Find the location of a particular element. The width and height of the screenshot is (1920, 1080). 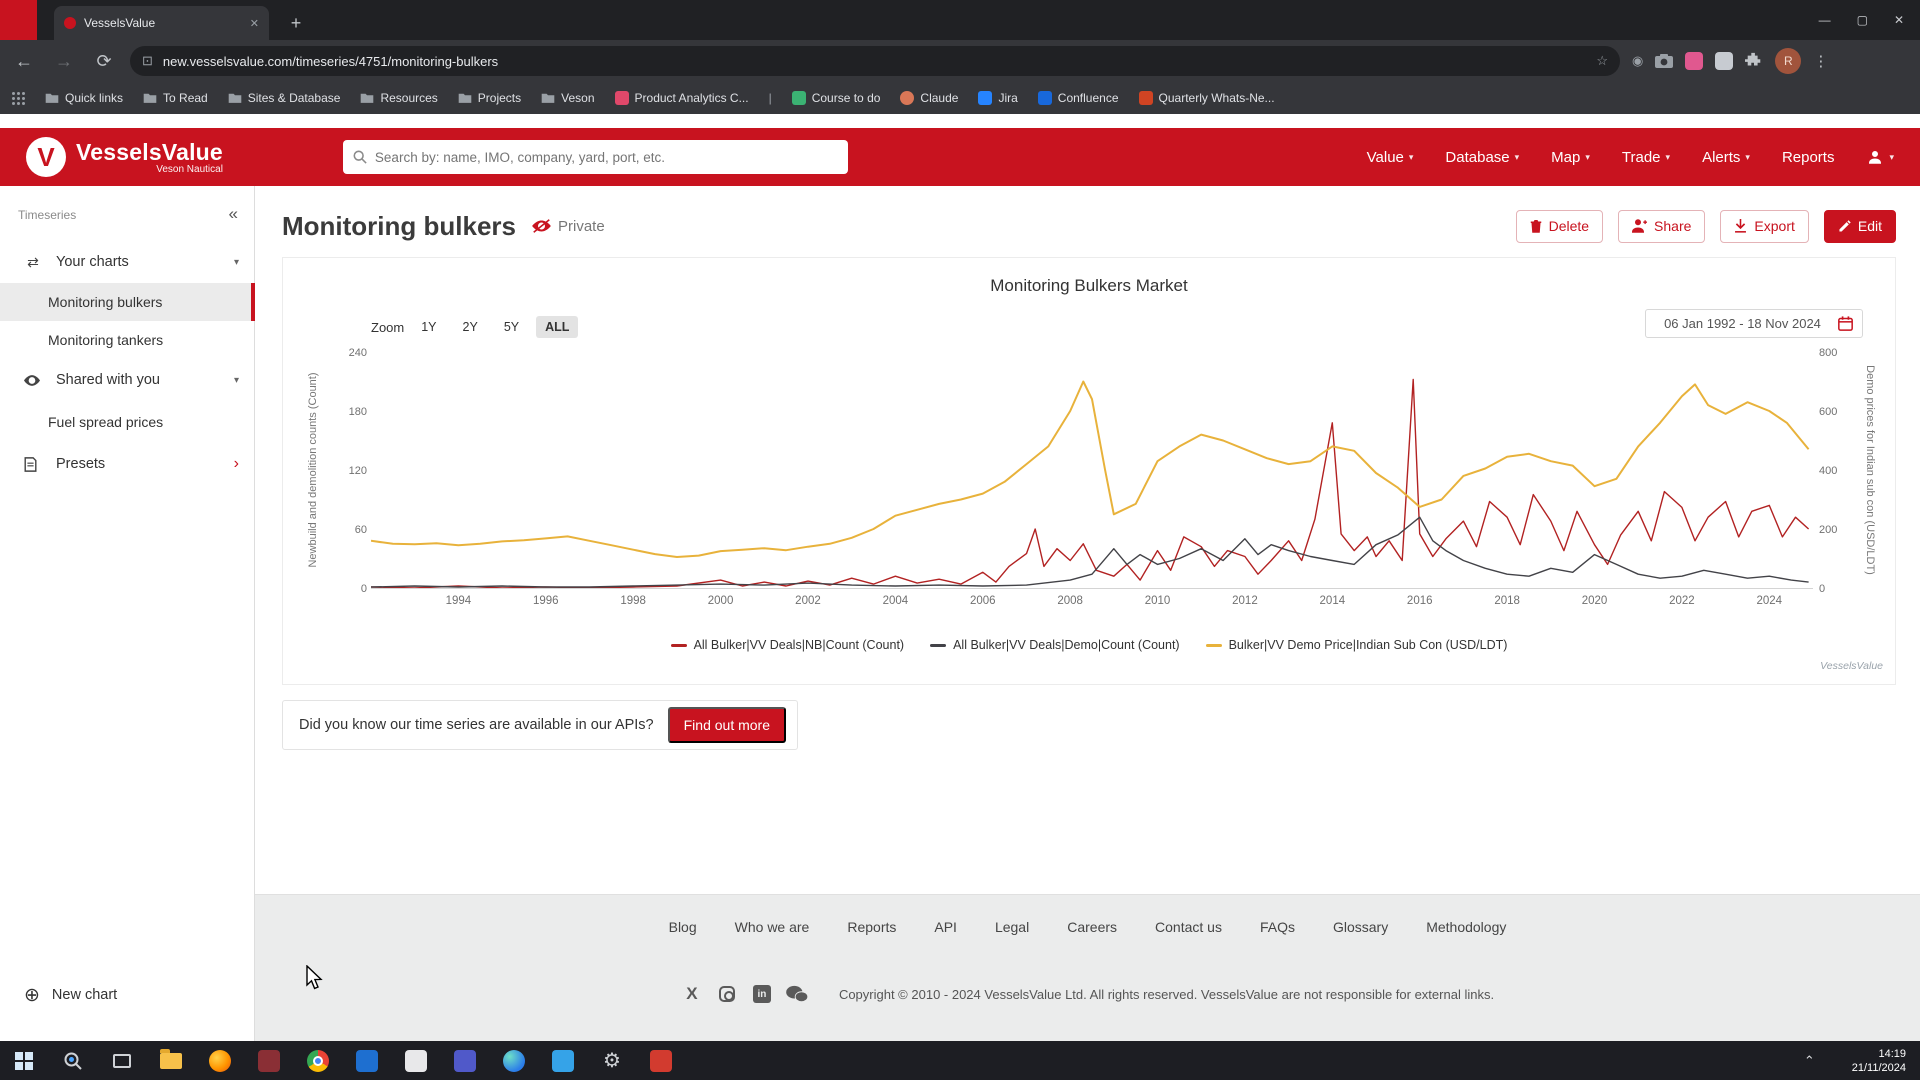

browser-tab: VesselsValue ✕ is located at coordinates (161, 23).